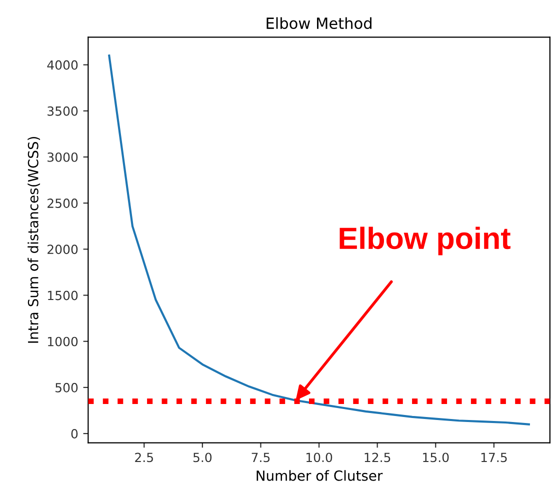  Describe the element at coordinates (202, 457) in the screenshot. I see `x-tick-label: 5.0` at that location.